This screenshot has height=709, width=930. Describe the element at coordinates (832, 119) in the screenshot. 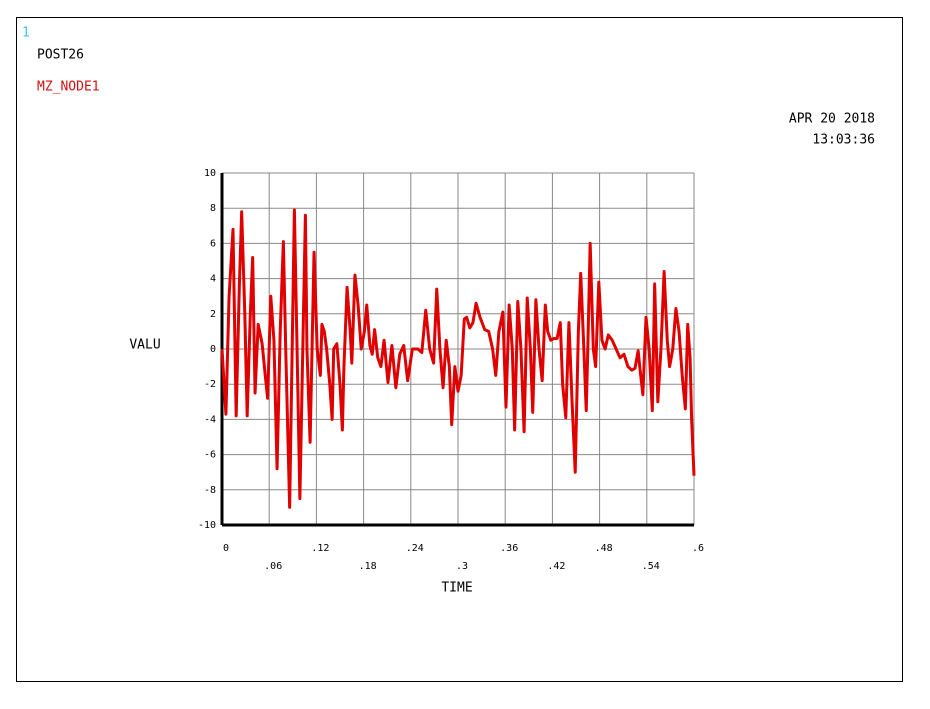

I see `date: APR 20 2018` at that location.